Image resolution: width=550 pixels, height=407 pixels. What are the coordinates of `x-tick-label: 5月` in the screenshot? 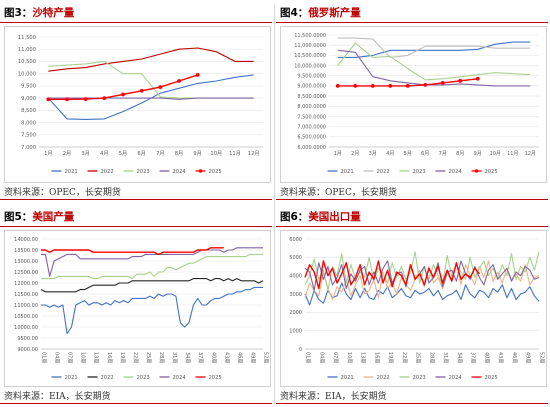 It's located at (123, 153).